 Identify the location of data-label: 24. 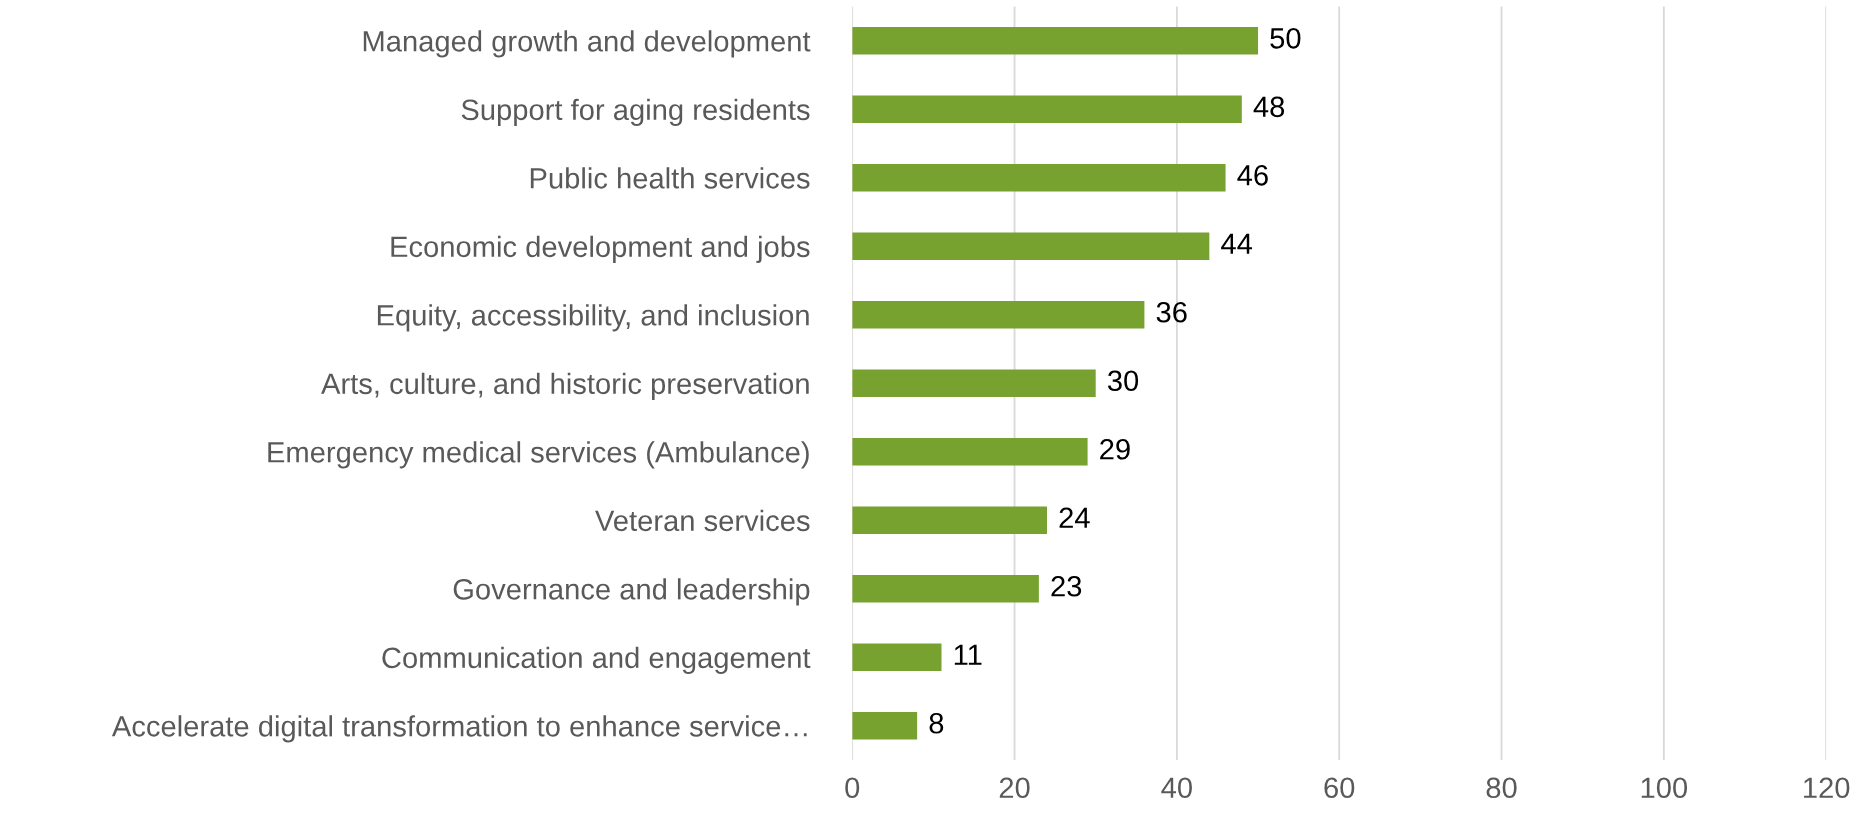
(1074, 517).